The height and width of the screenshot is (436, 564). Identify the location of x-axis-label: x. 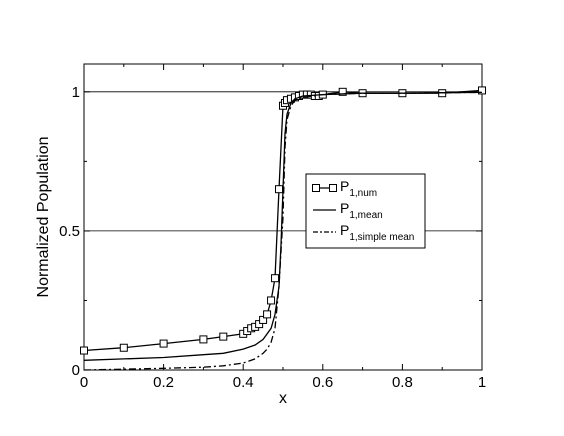
(283, 398).